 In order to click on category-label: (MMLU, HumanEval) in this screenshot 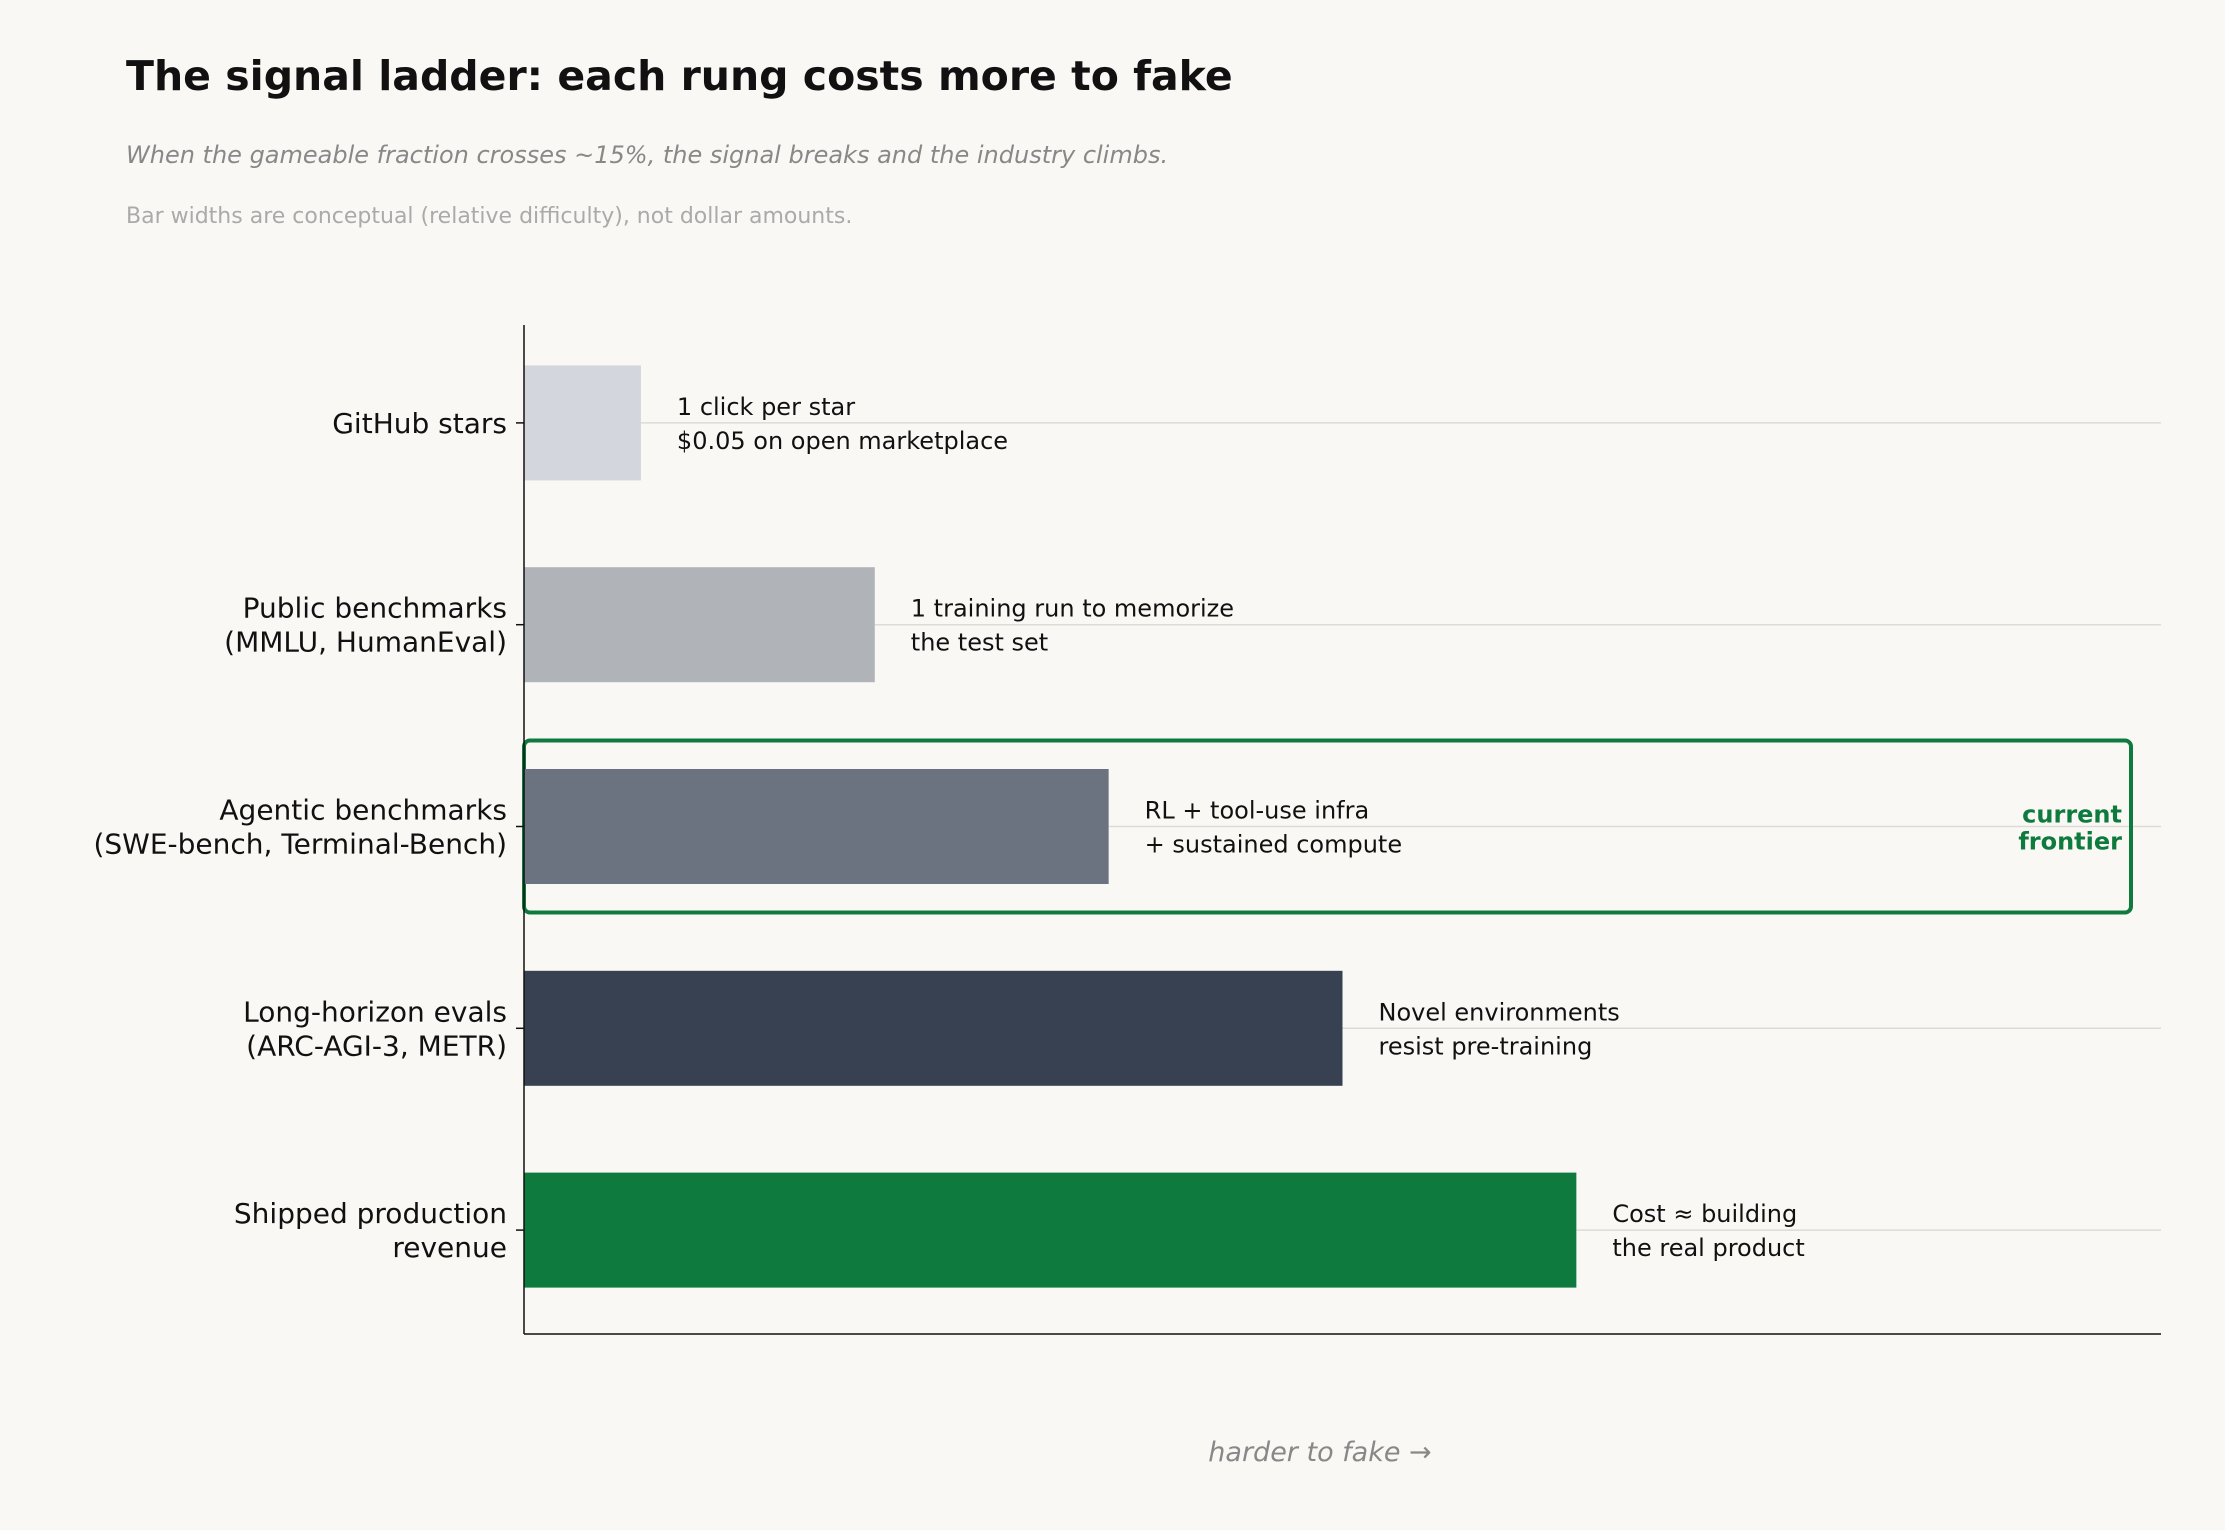, I will do `click(365, 642)`.